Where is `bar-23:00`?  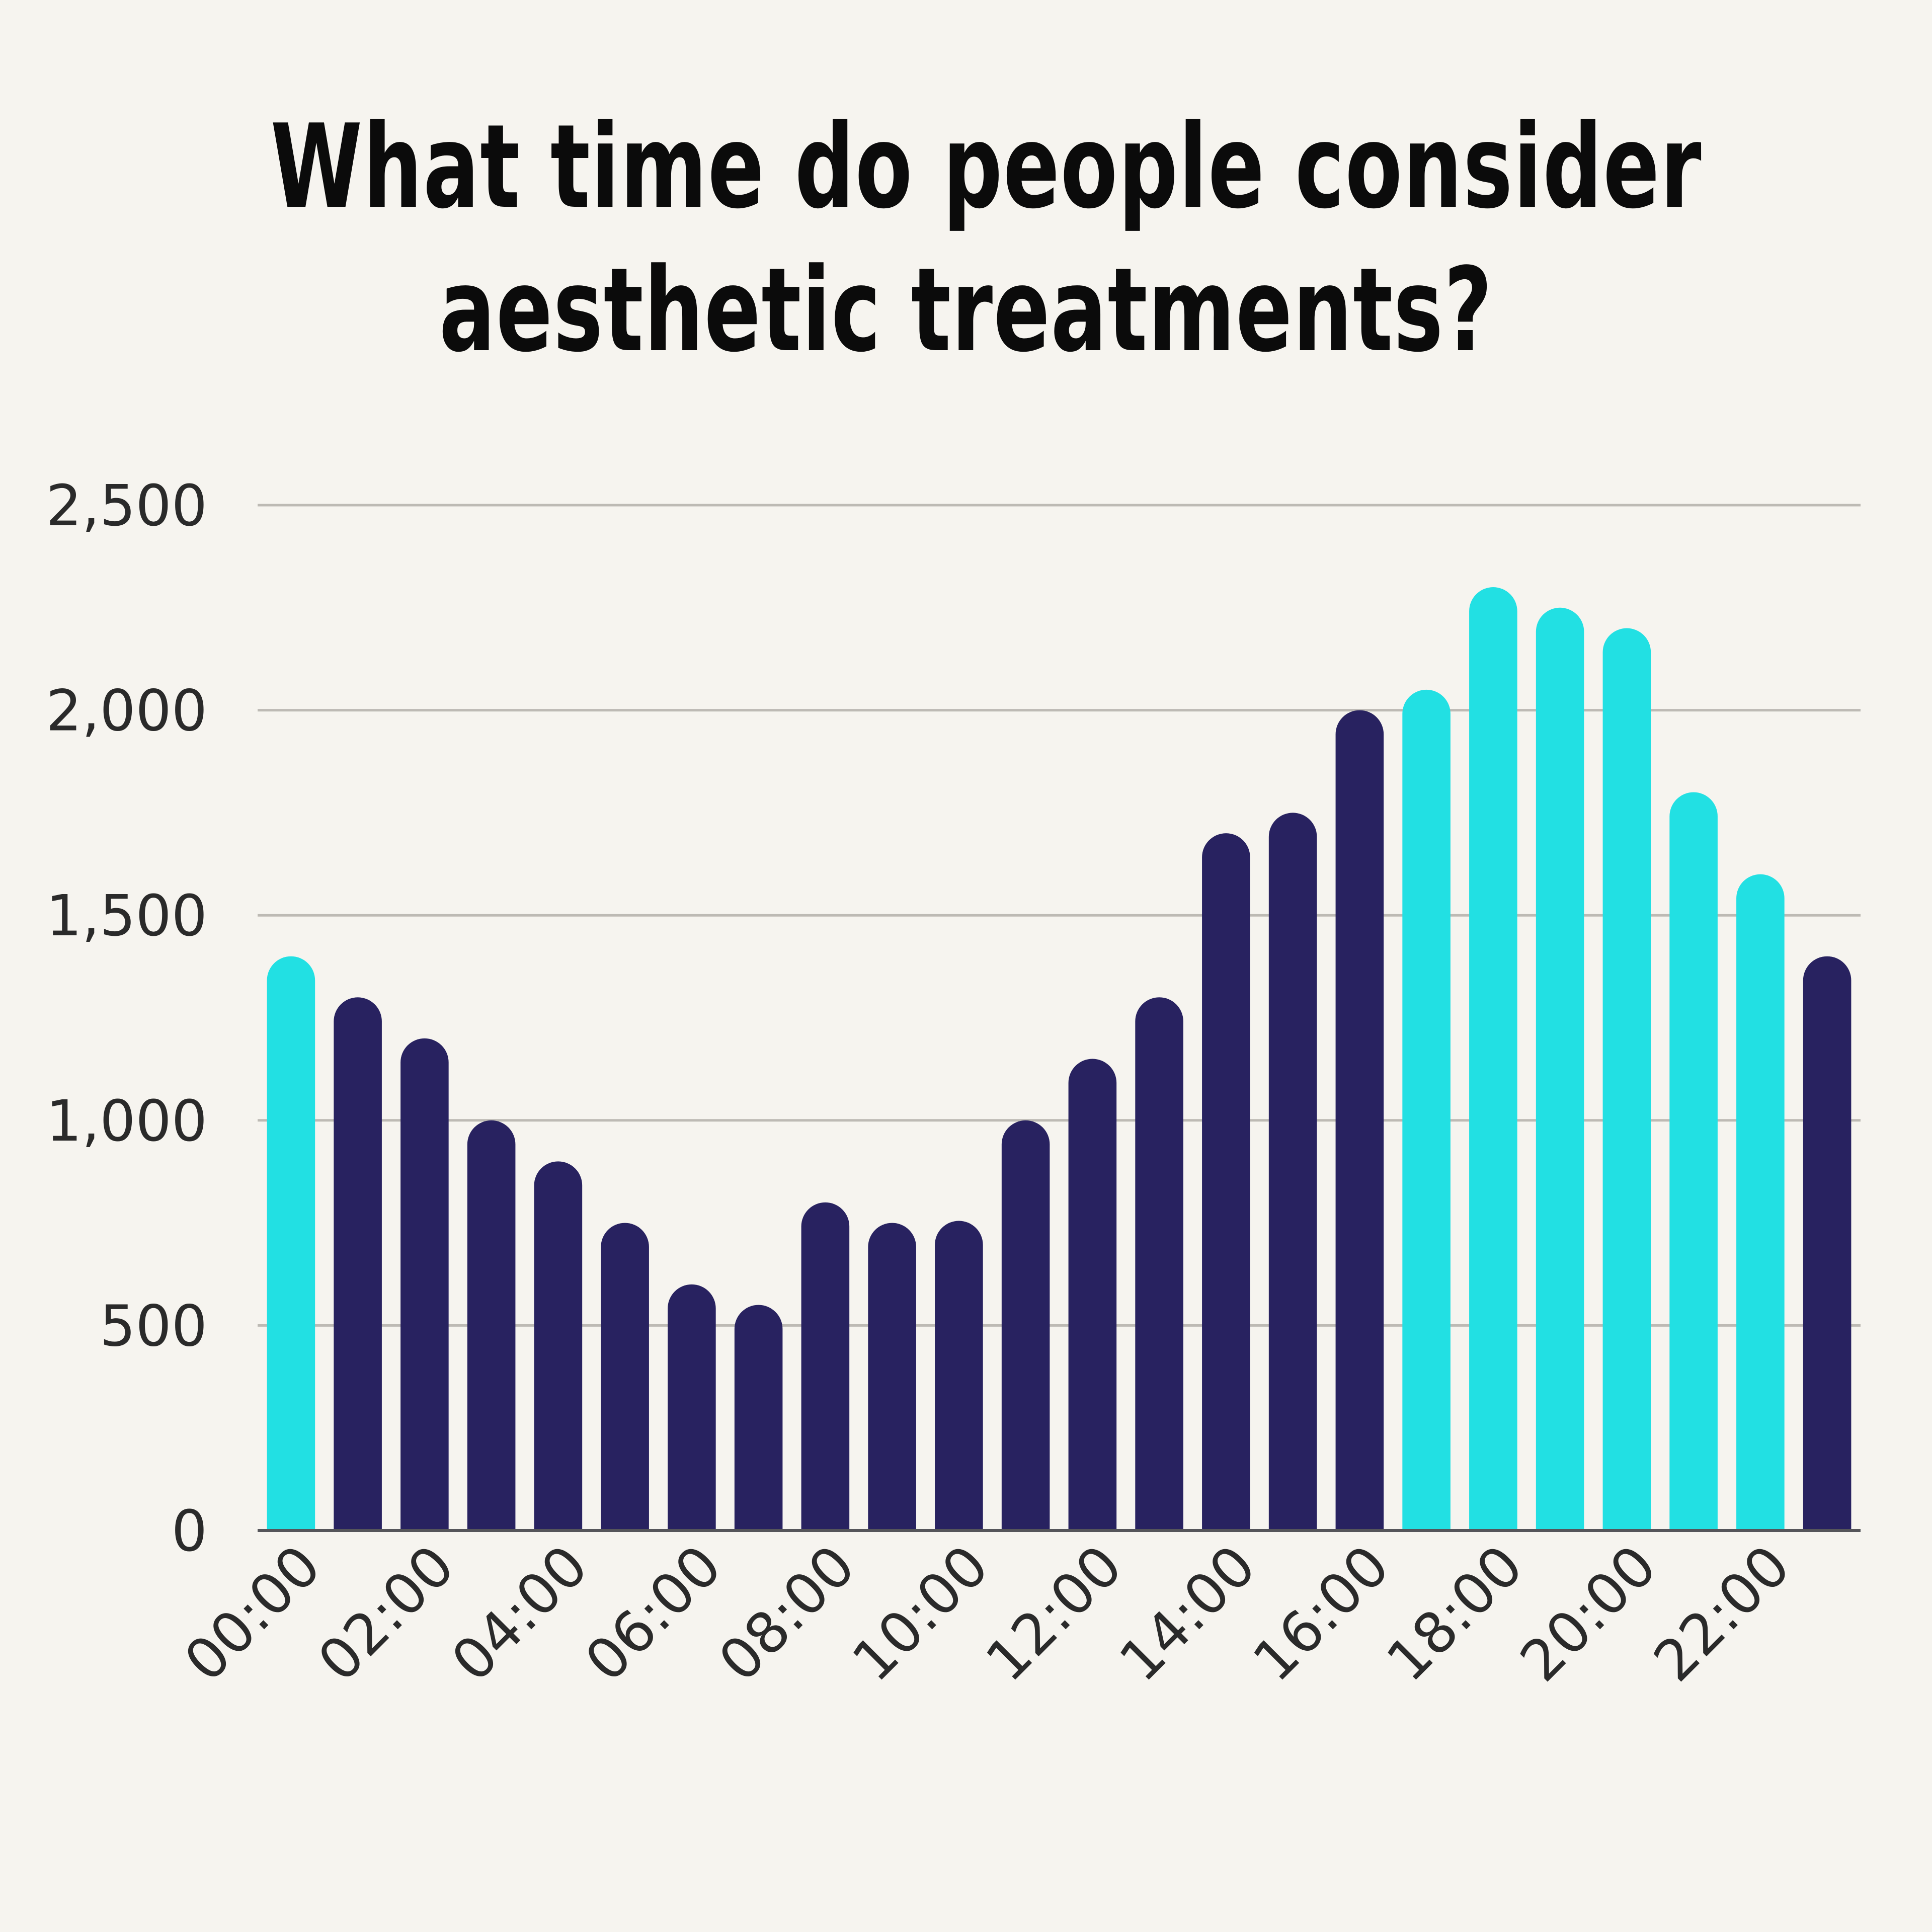 bar-23:00 is located at coordinates (1827, 1243).